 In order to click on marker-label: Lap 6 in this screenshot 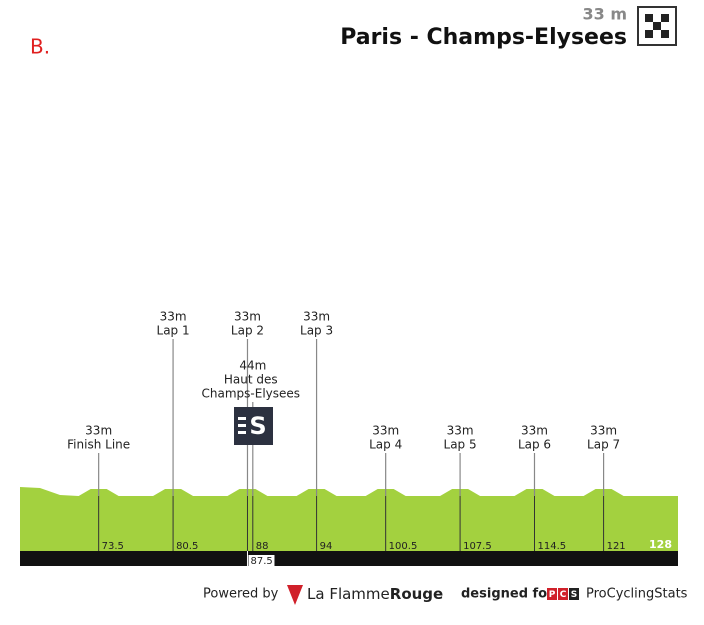, I will do `click(534, 445)`.